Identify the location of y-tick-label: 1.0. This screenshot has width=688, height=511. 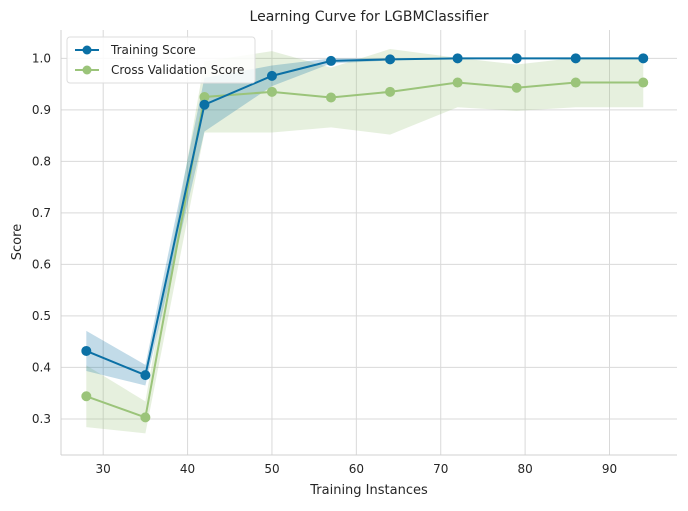
(41, 58).